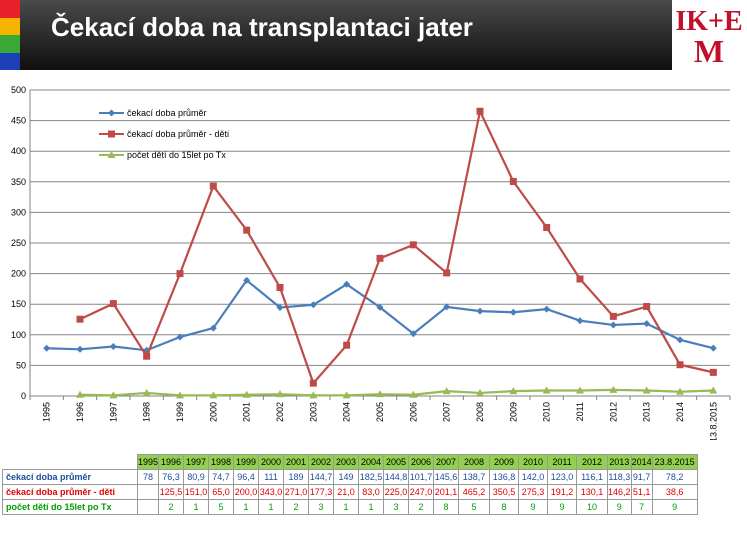 This screenshot has width=747, height=541. What do you see at coordinates (371, 477) in the screenshot?
I see `table-cell: 182,5` at bounding box center [371, 477].